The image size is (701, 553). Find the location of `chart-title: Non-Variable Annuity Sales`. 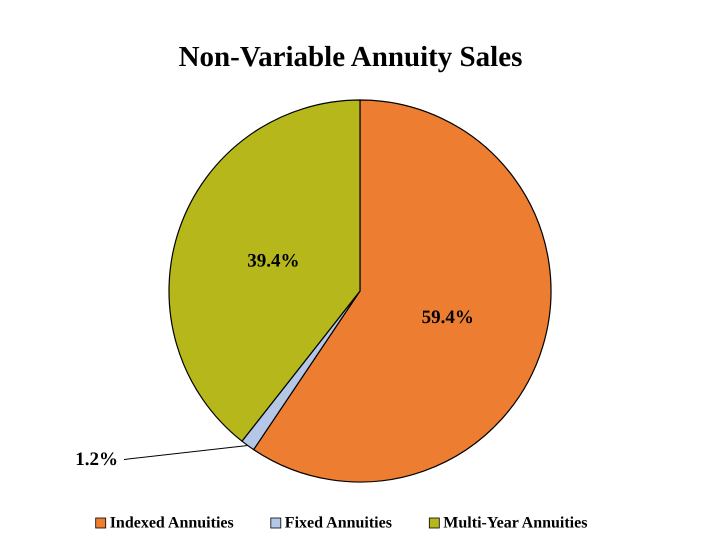

chart-title: Non-Variable Annuity Sales is located at coordinates (350, 57).